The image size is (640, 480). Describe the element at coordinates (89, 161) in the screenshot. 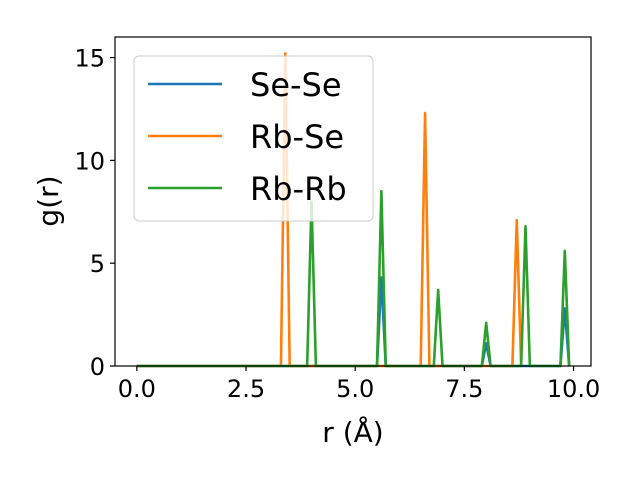

I see `y-tick-label: 10` at that location.